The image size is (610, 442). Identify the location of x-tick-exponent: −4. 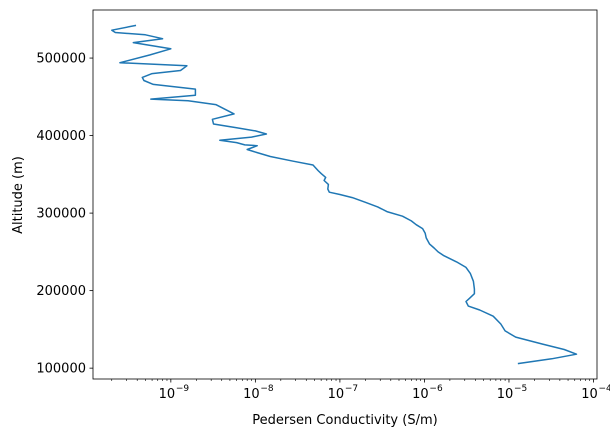
(604, 389).